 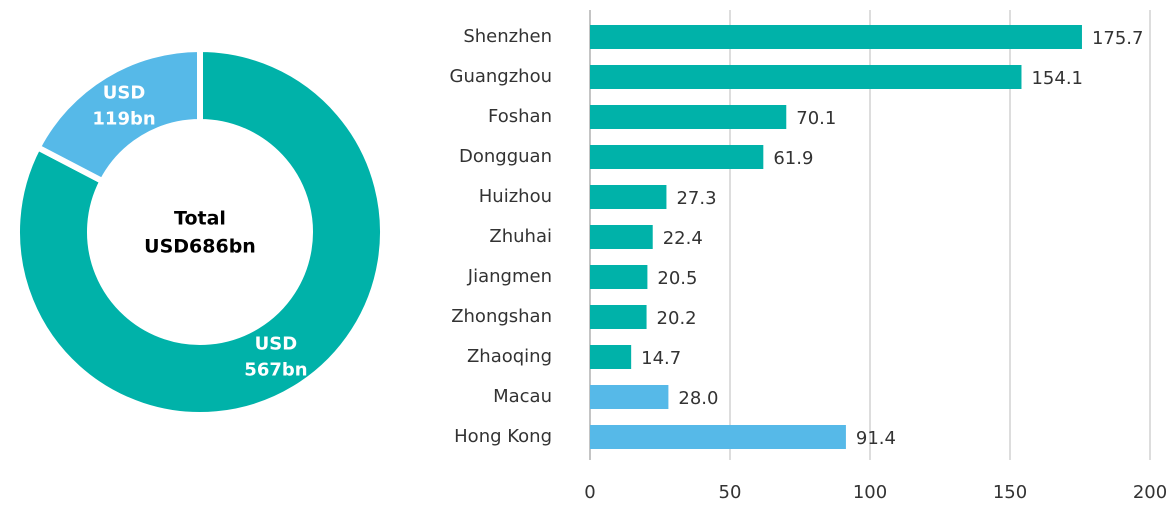 I want to click on center-label: USD686bn, so click(x=200, y=247).